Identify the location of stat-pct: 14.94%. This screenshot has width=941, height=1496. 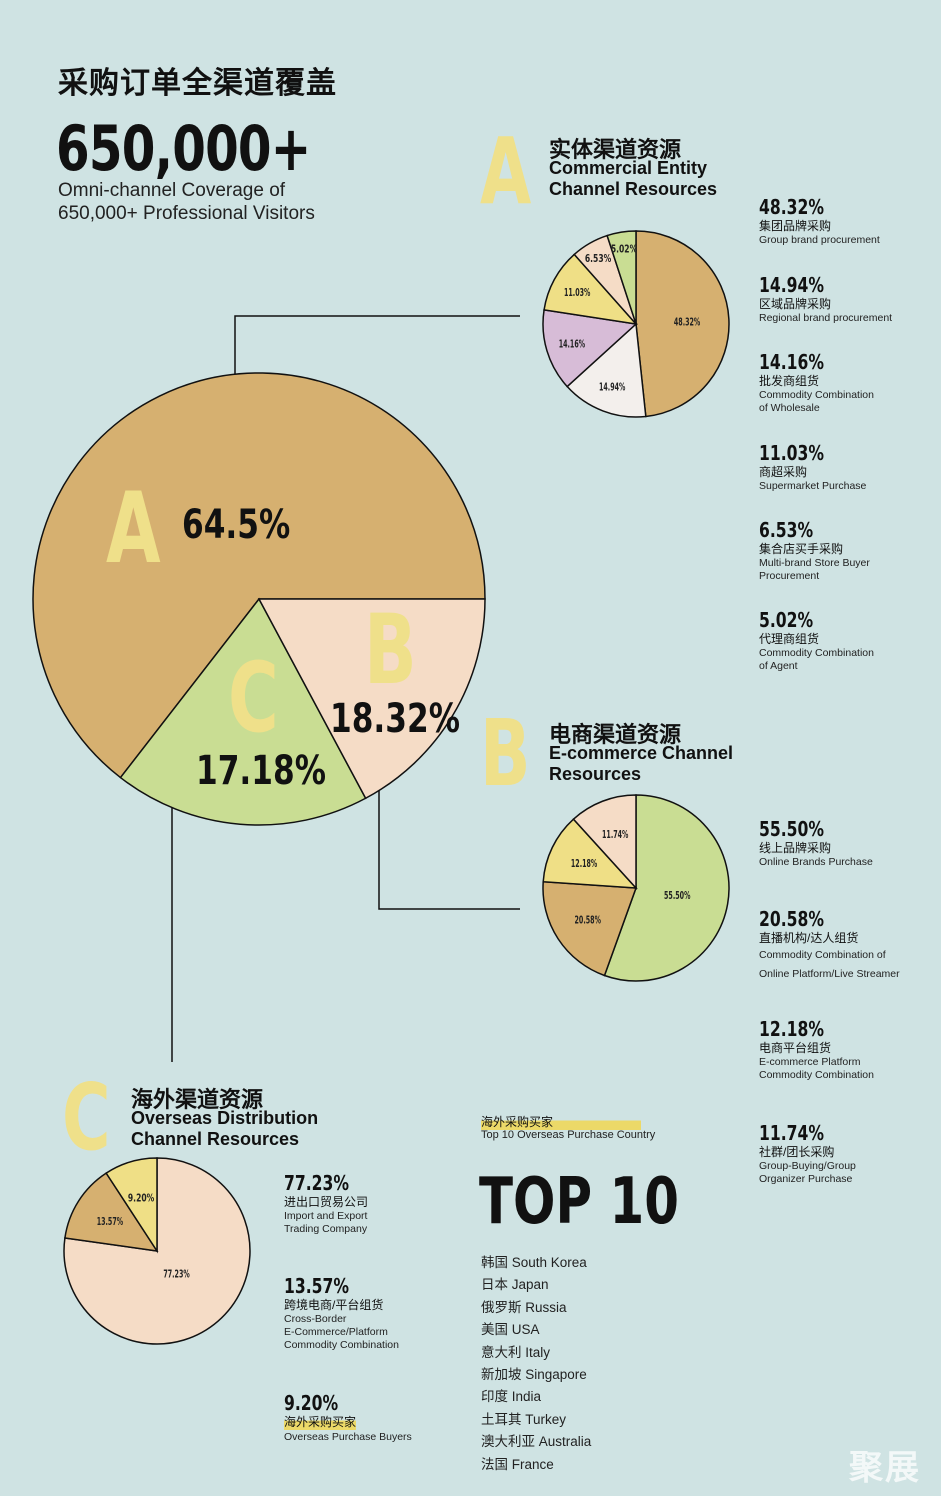
(791, 285).